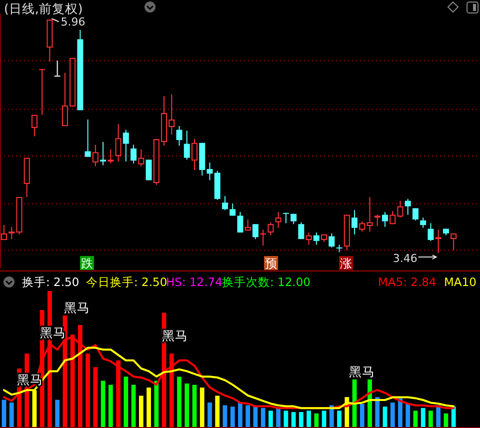 Image resolution: width=480 pixels, height=428 pixels. Describe the element at coordinates (194, 282) in the screenshot. I see `text: HS: 12.74` at that location.